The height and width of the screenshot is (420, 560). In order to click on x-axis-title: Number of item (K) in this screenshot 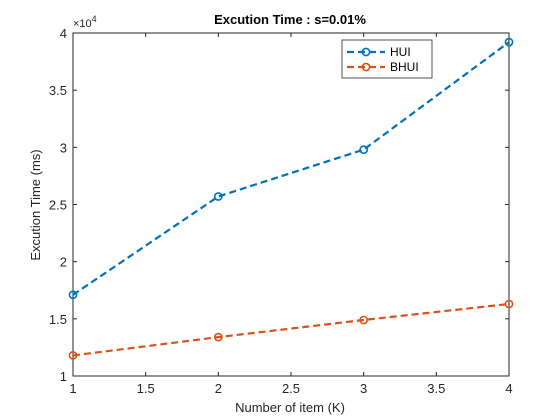, I will do `click(290, 407)`.